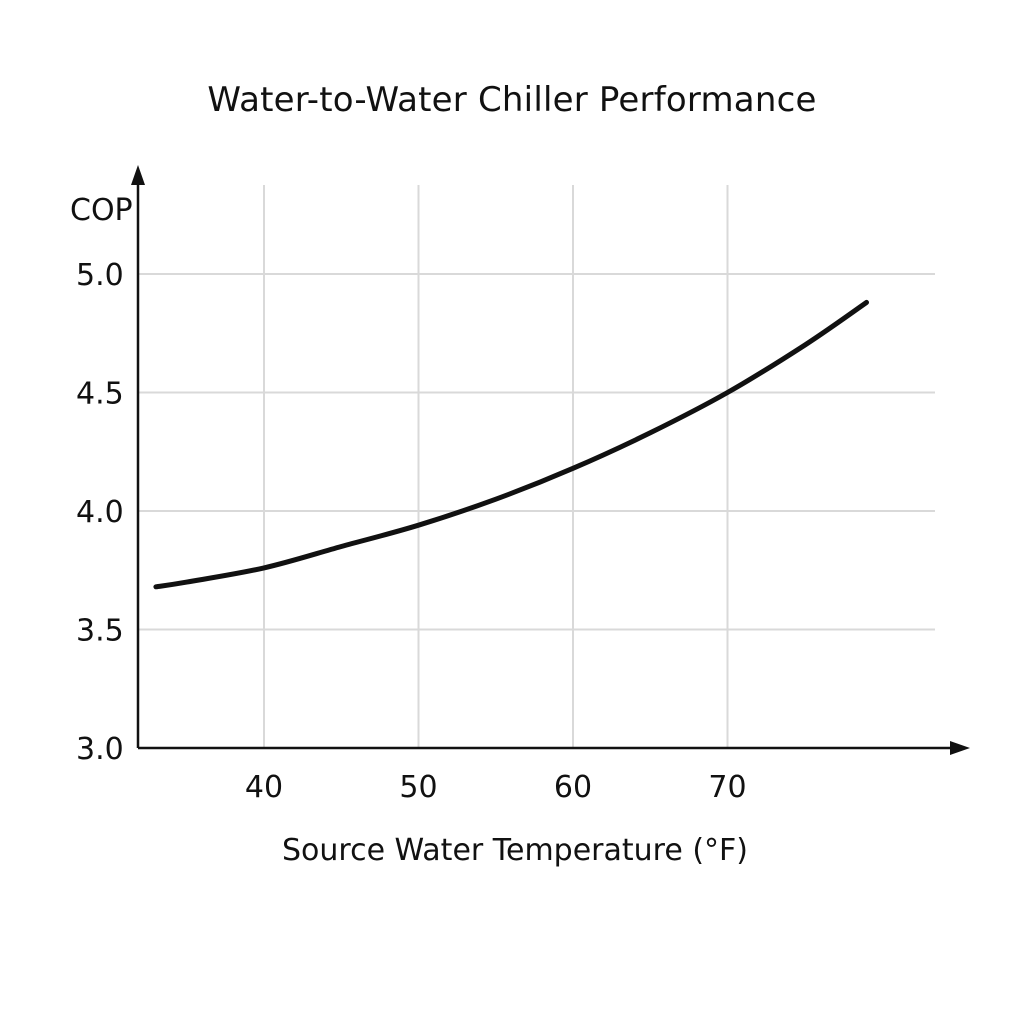 The width and height of the screenshot is (1024, 1024). I want to click on y-axis-arrow-icon, so click(138, 175).